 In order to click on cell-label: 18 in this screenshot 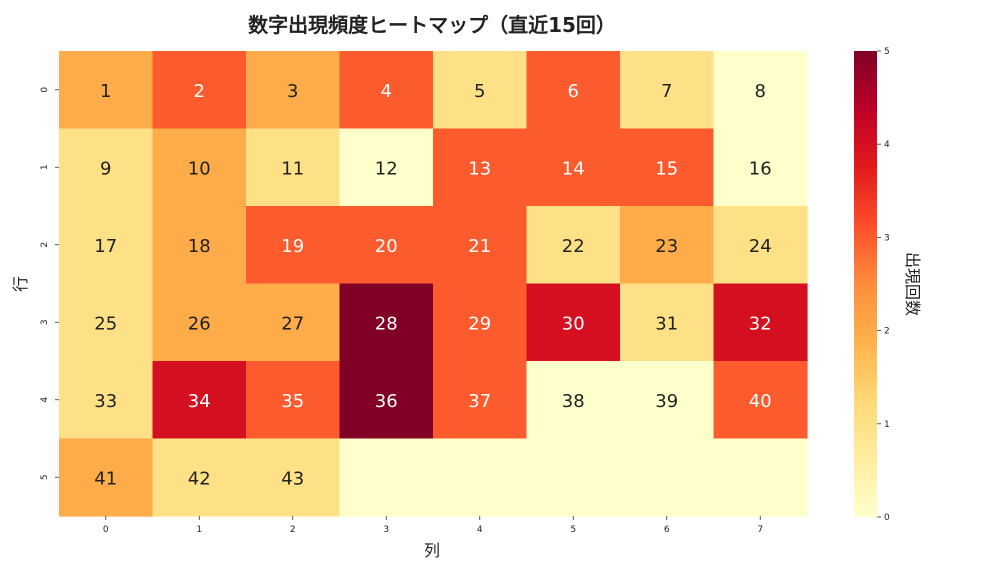, I will do `click(199, 246)`.